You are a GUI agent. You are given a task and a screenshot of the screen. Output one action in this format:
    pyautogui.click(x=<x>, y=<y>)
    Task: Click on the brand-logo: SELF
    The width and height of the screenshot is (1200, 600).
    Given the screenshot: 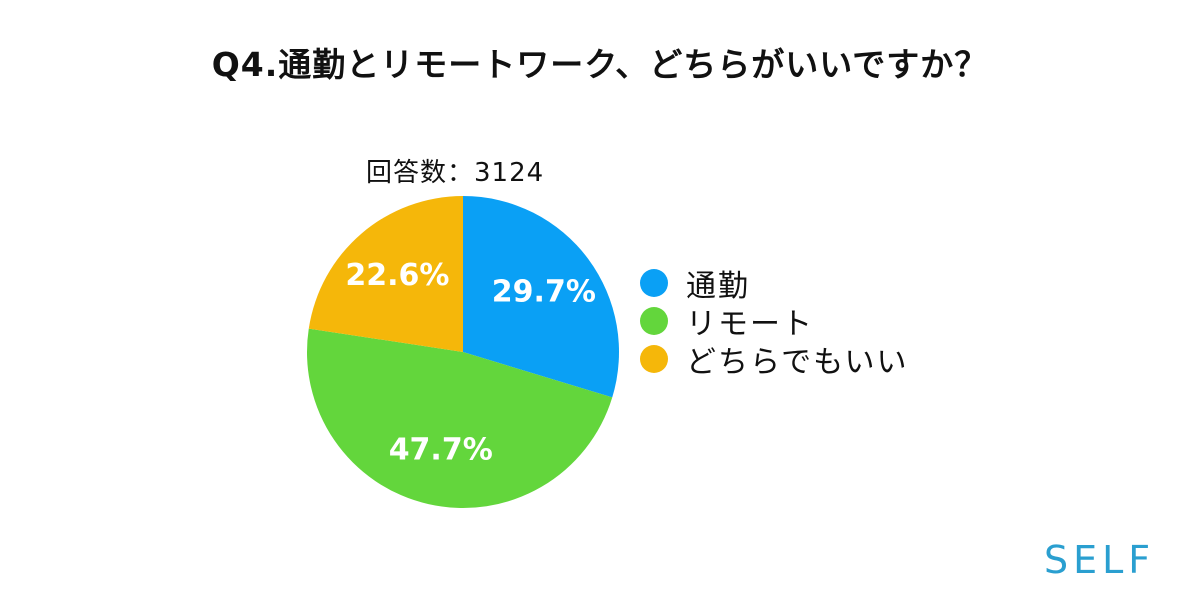 What is the action you would take?
    pyautogui.click(x=1100, y=560)
    